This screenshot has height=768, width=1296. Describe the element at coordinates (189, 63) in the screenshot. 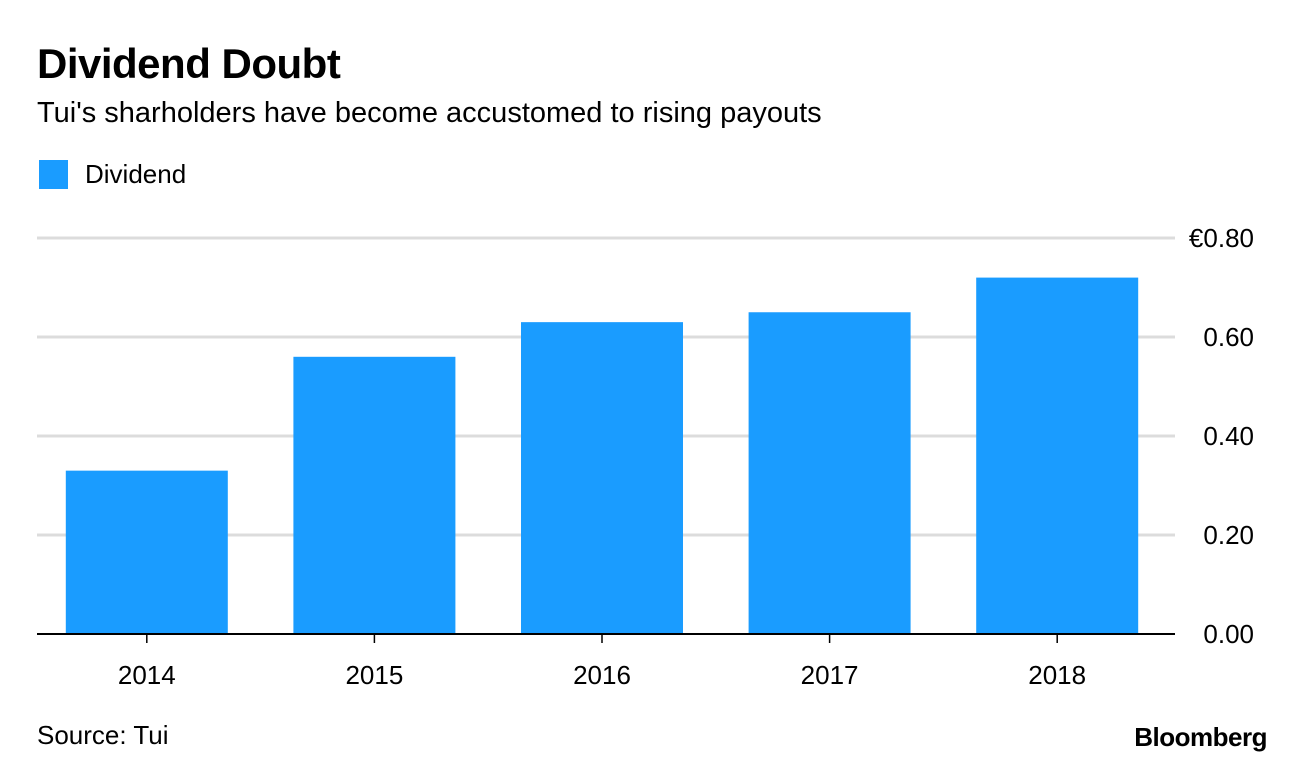

I see `chart-title: Dividend Doubt` at that location.